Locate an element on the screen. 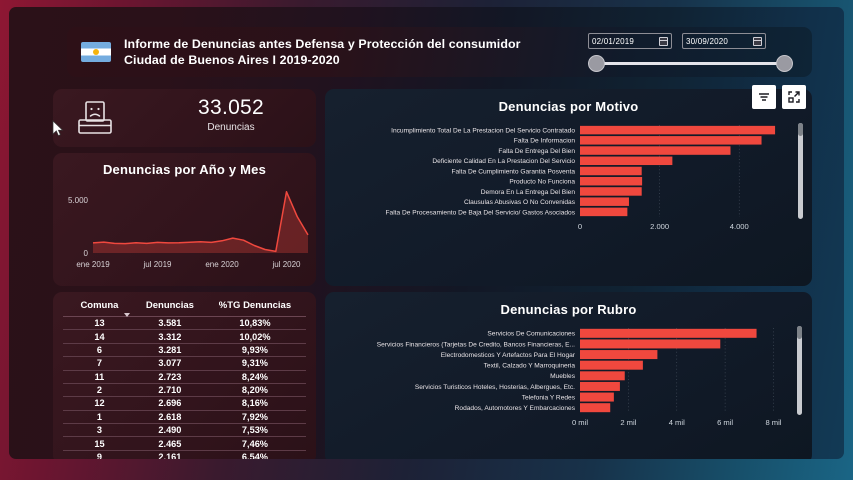  date-slider-handle-right is located at coordinates (784, 63).